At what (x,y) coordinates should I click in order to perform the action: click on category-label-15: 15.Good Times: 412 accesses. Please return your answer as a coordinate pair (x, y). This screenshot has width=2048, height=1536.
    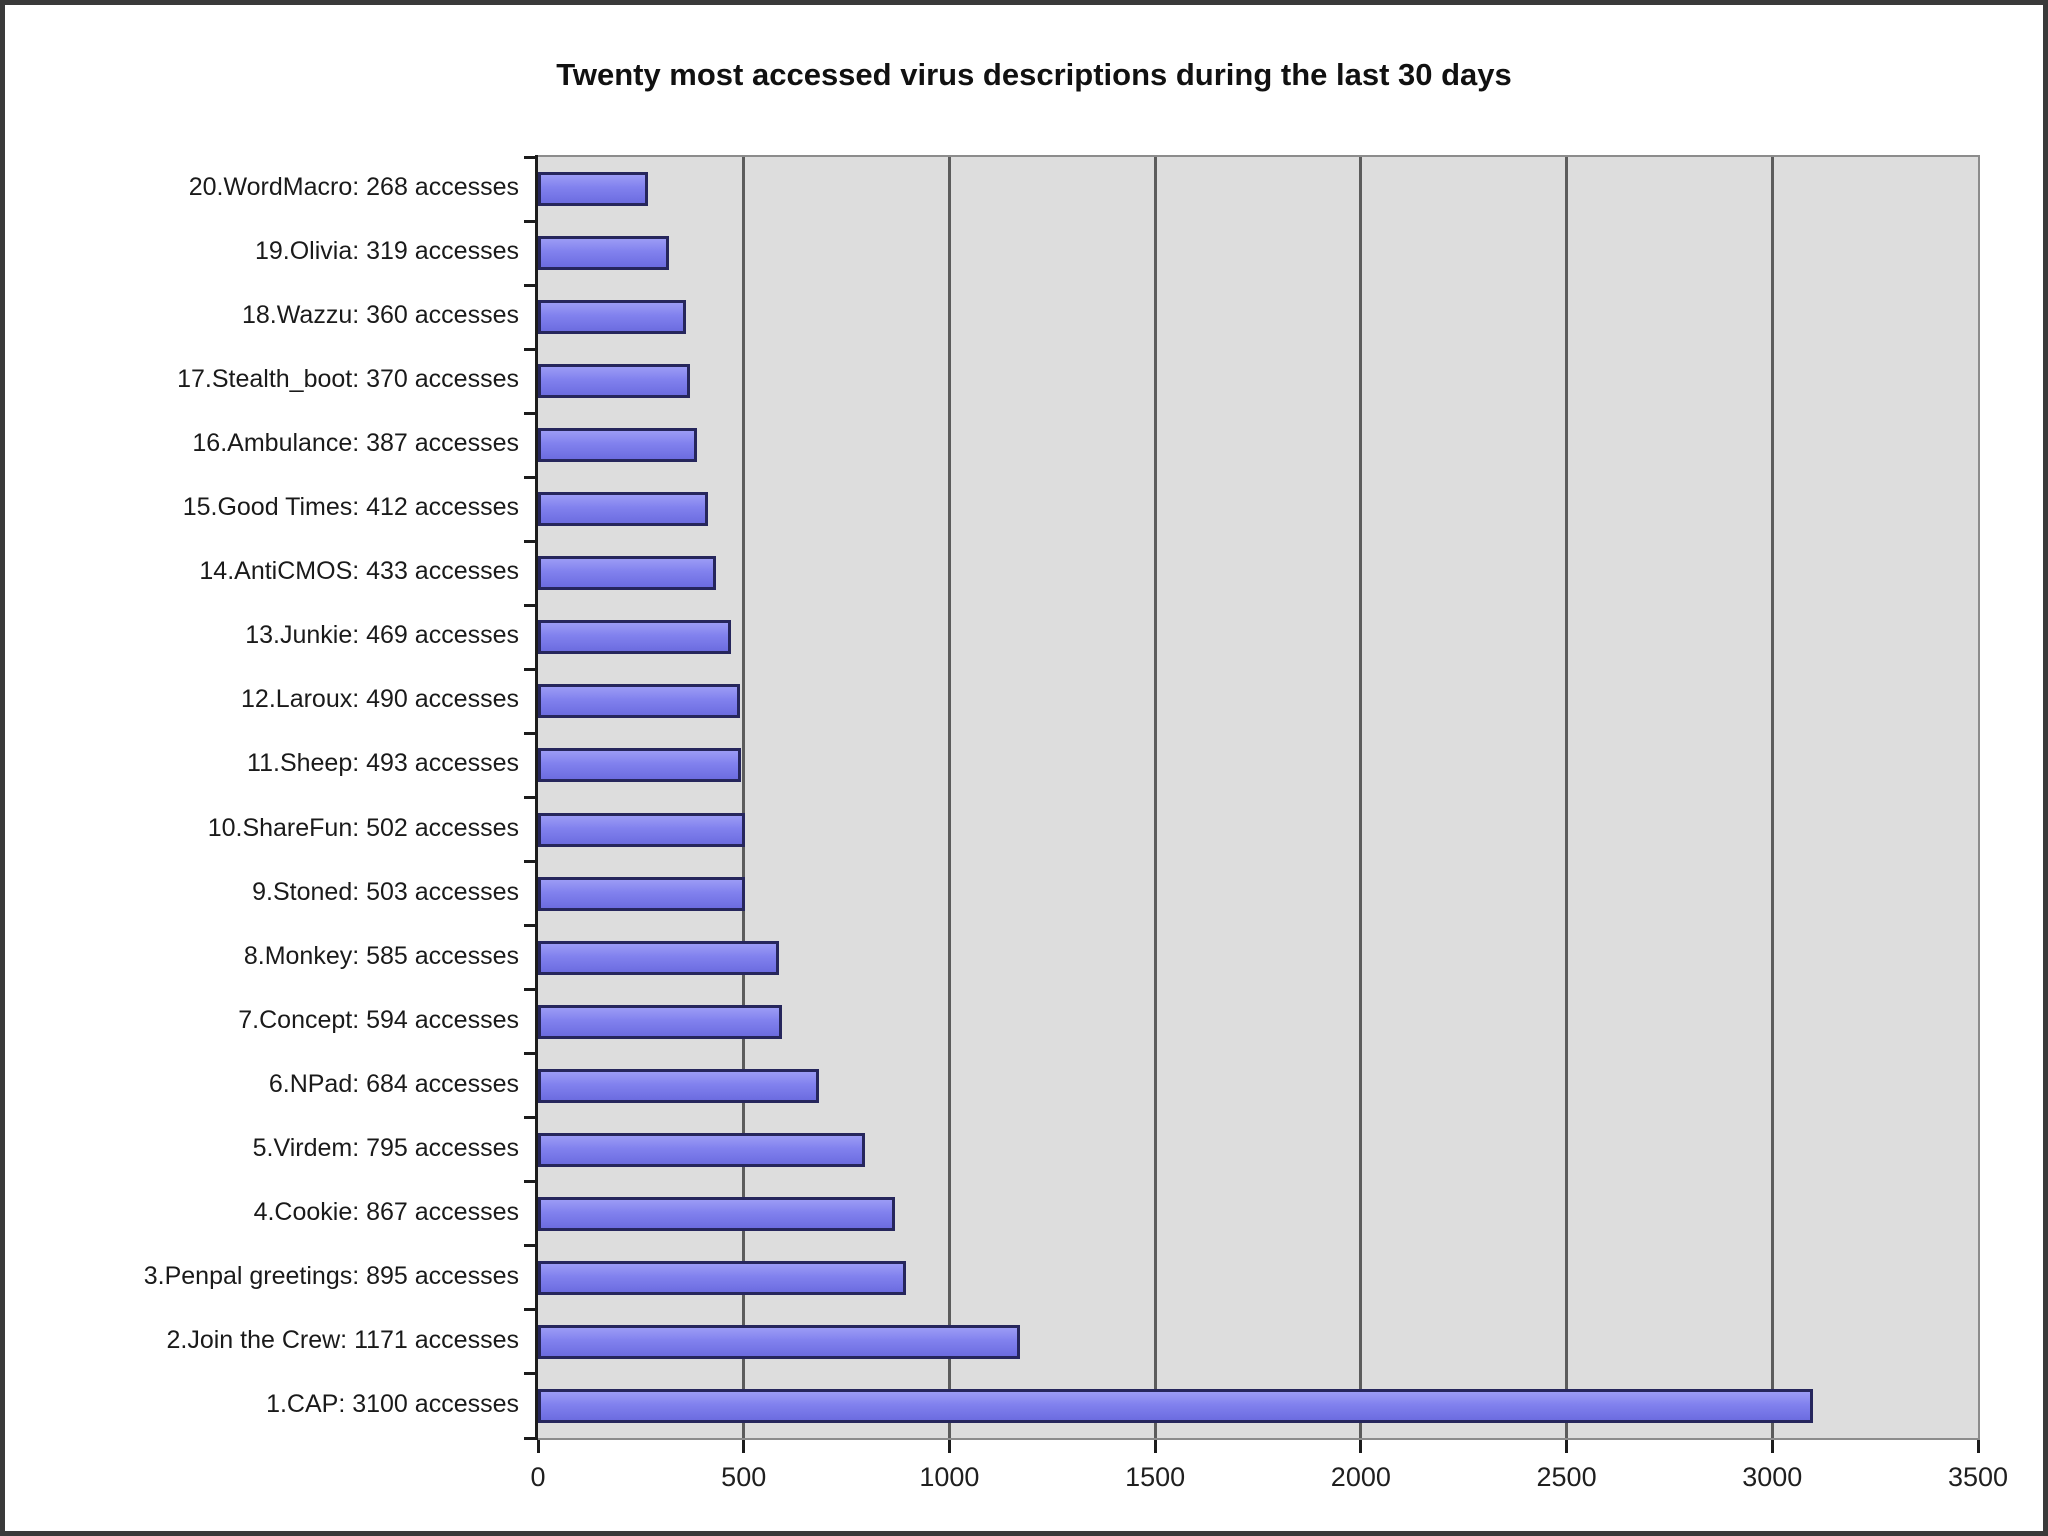
    Looking at the image, I should click on (350, 507).